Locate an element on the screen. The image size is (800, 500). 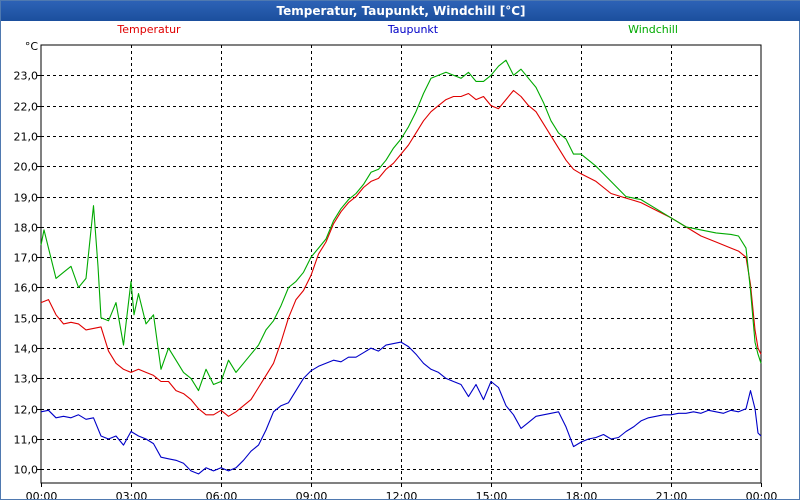
y-axis-unit: °C is located at coordinates (32, 46).